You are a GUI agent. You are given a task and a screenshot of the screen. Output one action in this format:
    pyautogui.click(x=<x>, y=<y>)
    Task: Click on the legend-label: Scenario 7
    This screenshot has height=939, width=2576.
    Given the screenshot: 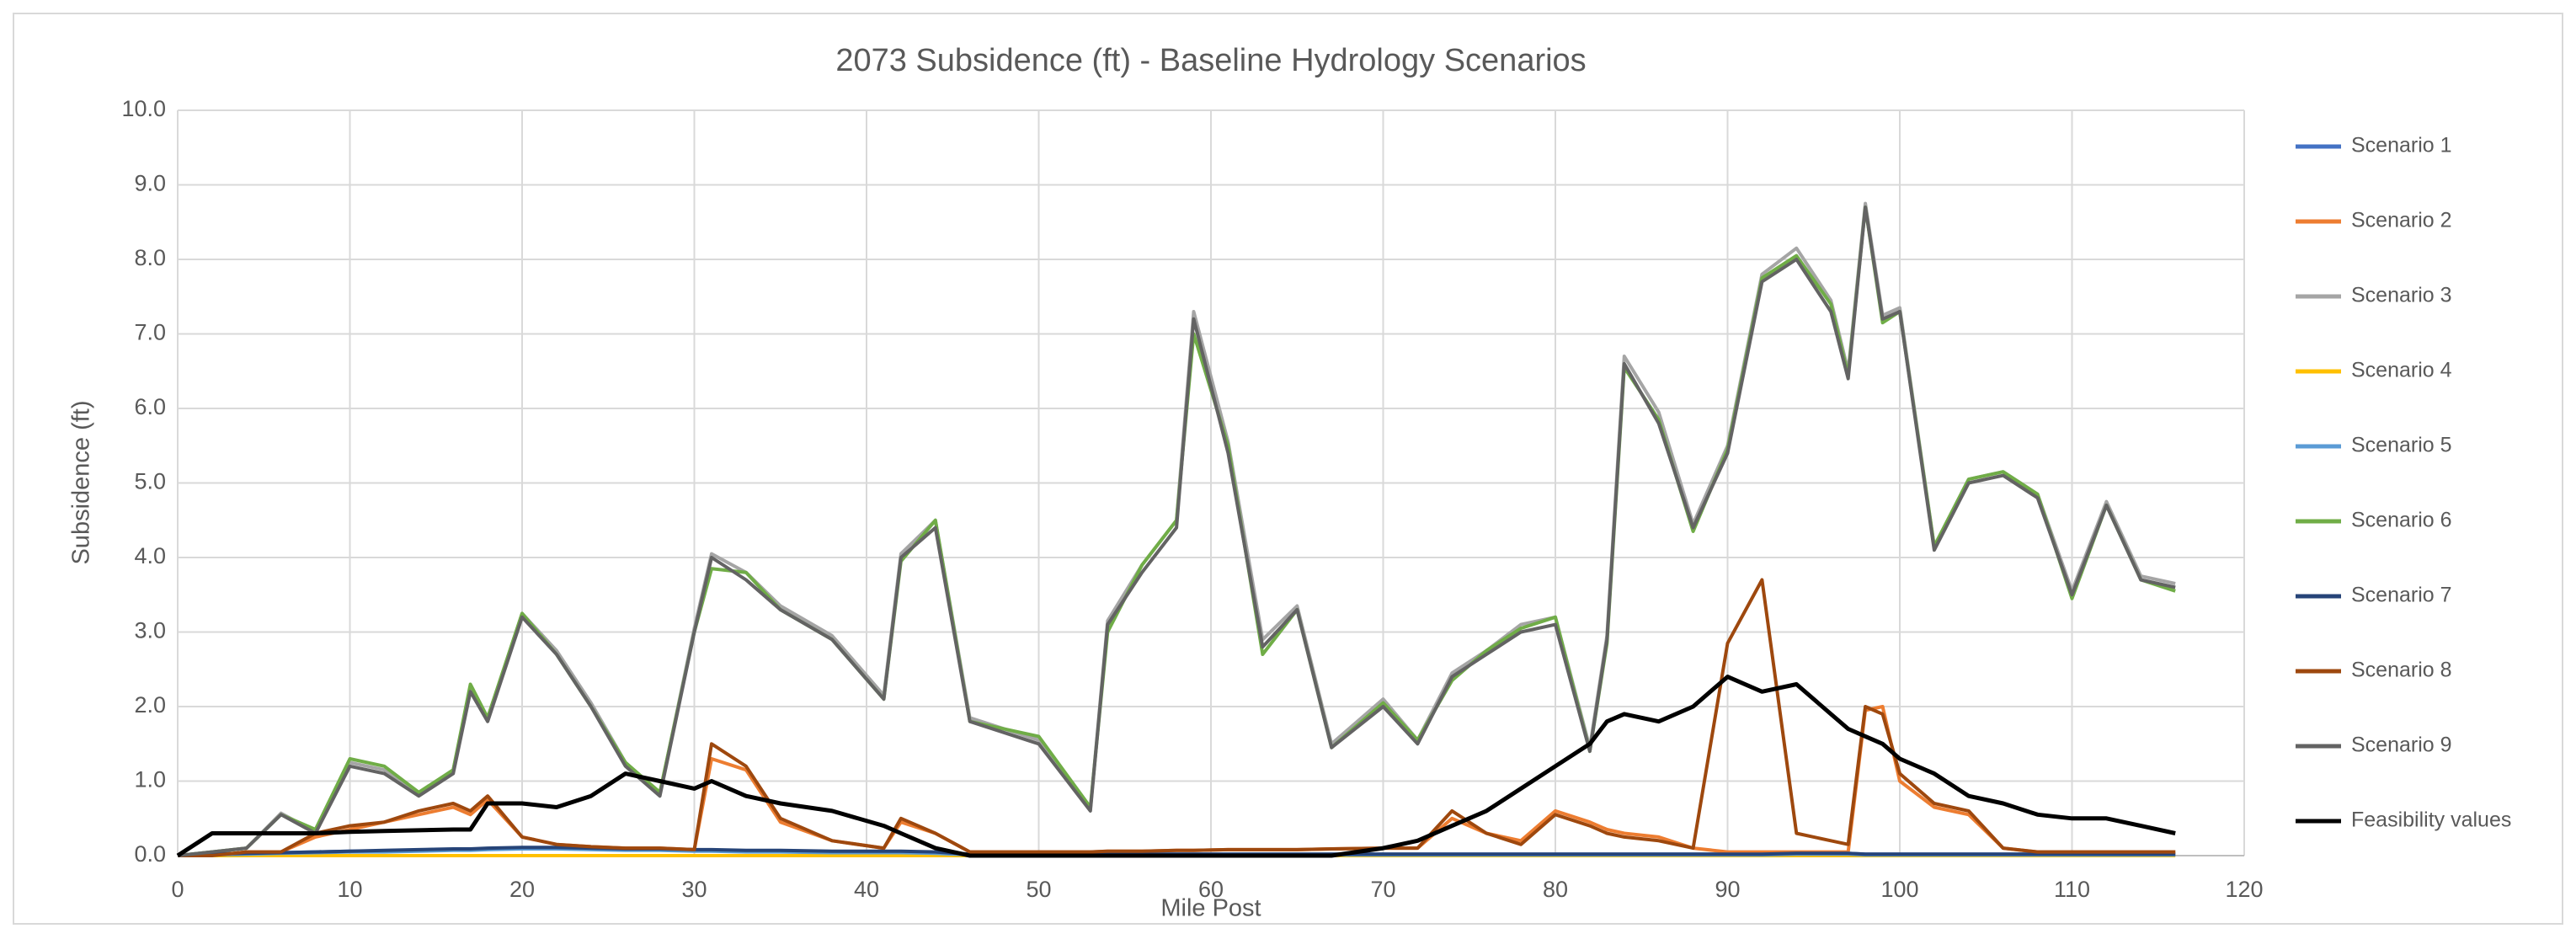 What is the action you would take?
    pyautogui.click(x=2401, y=595)
    